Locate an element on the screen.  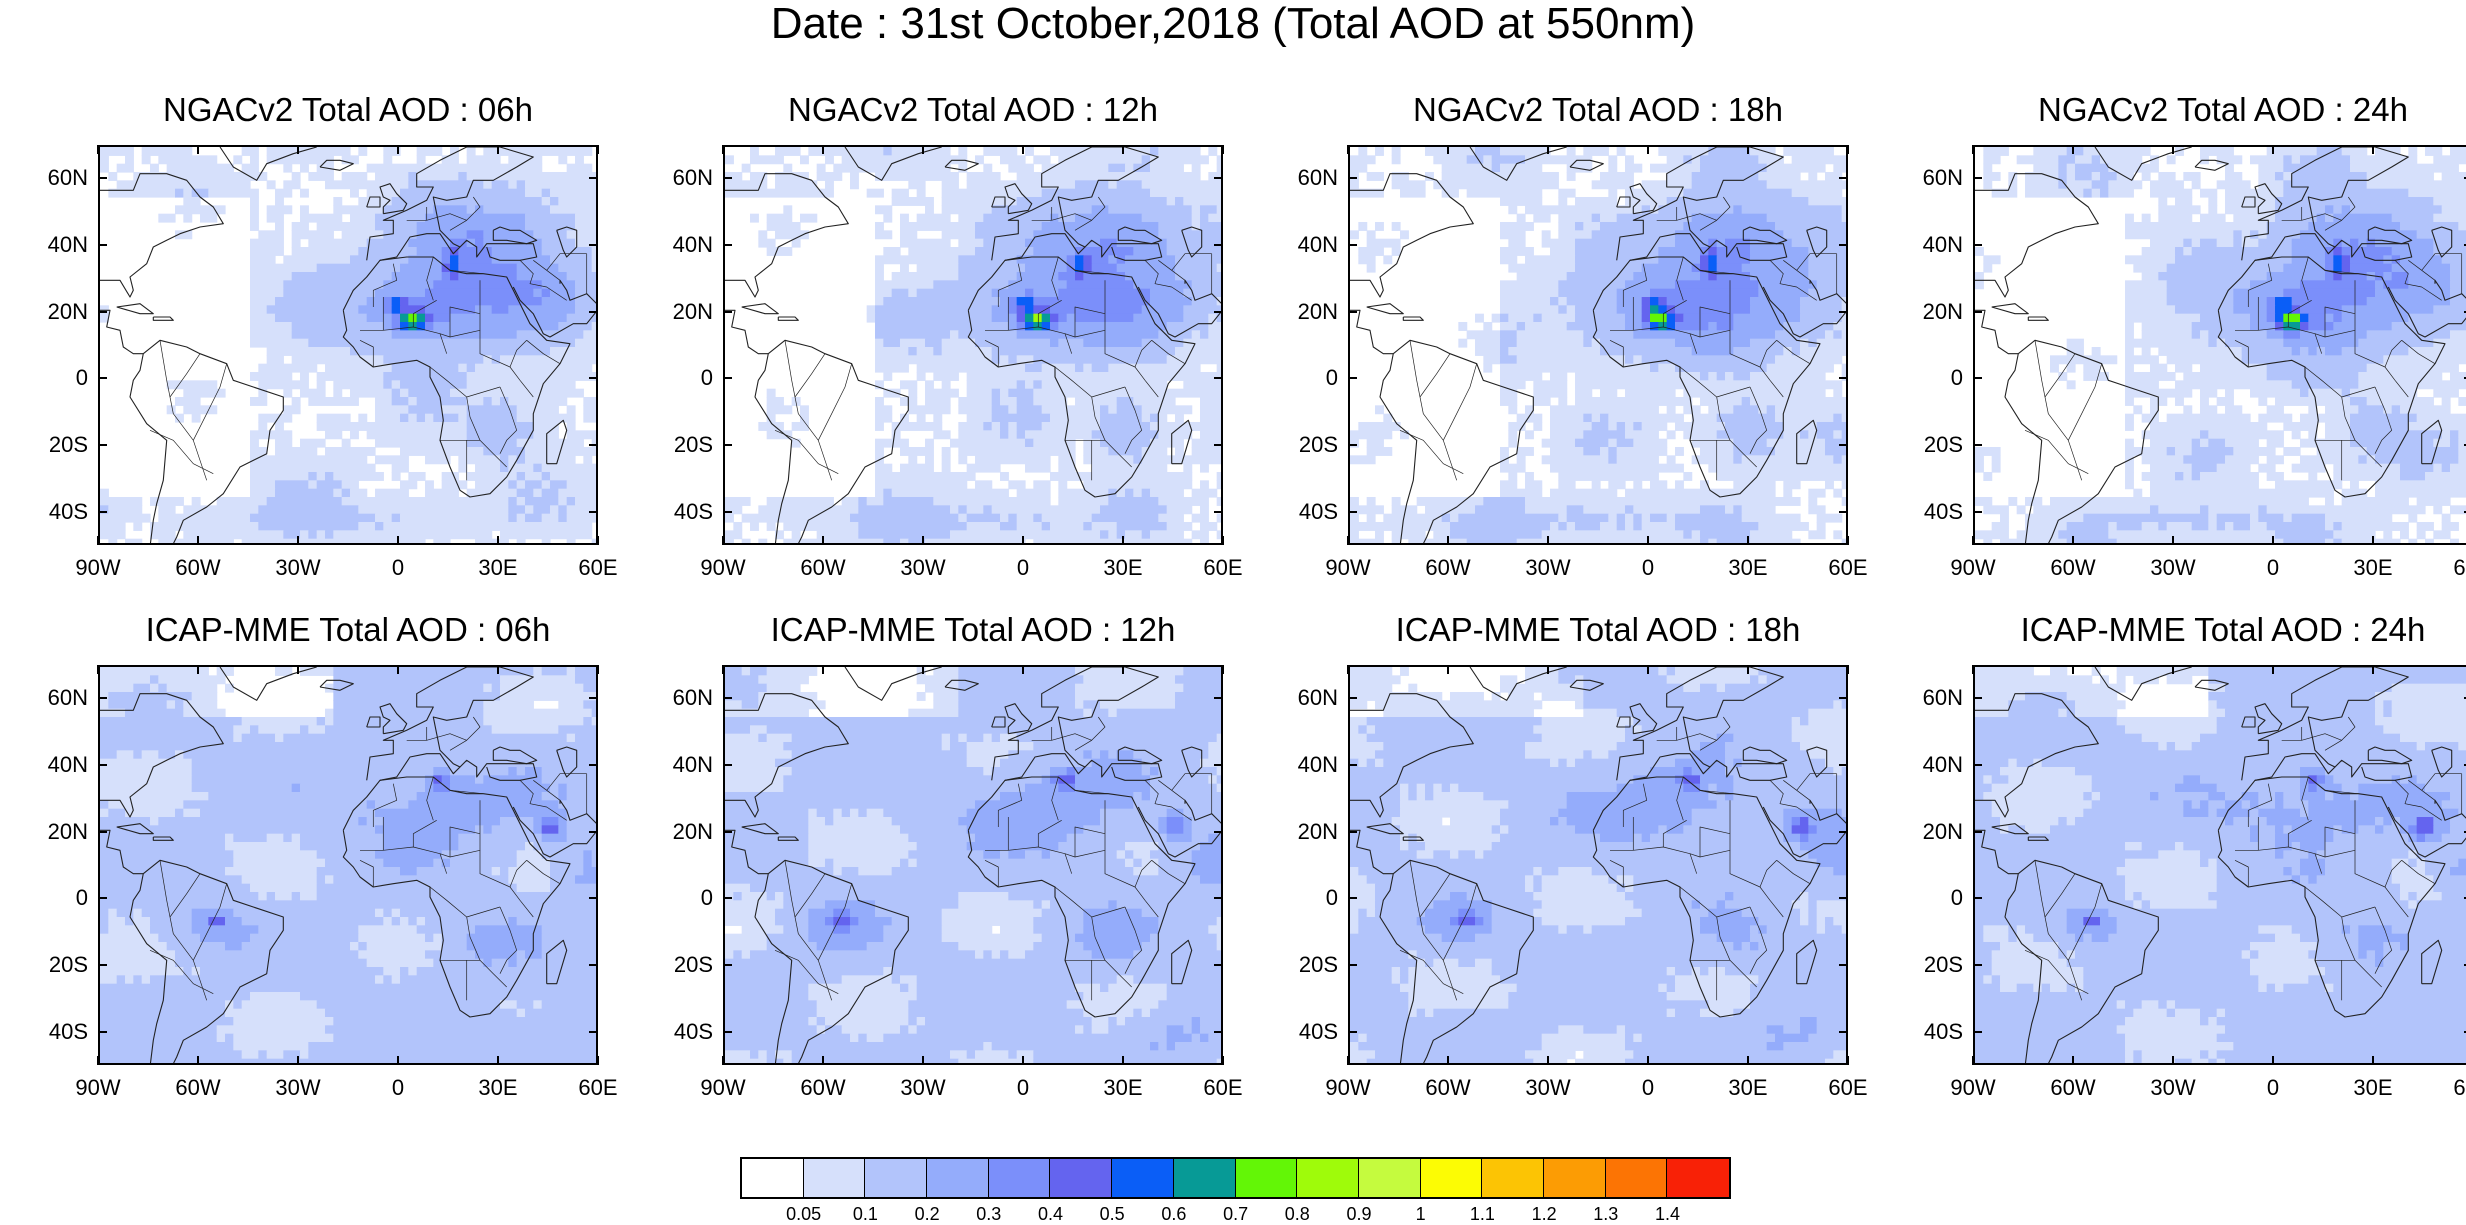
colorbar-label: 1.3 is located at coordinates (1606, 1214).